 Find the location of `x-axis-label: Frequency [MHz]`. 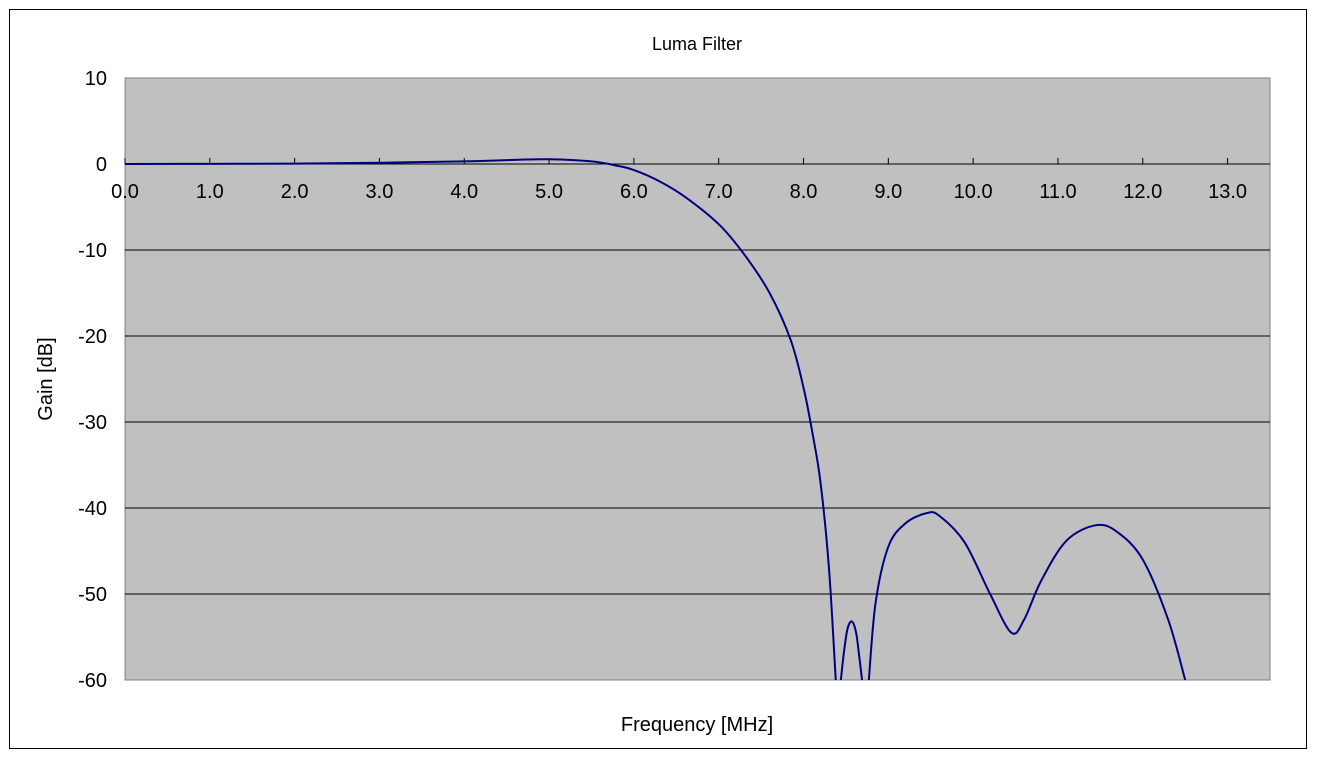

x-axis-label: Frequency [MHz] is located at coordinates (697, 725).